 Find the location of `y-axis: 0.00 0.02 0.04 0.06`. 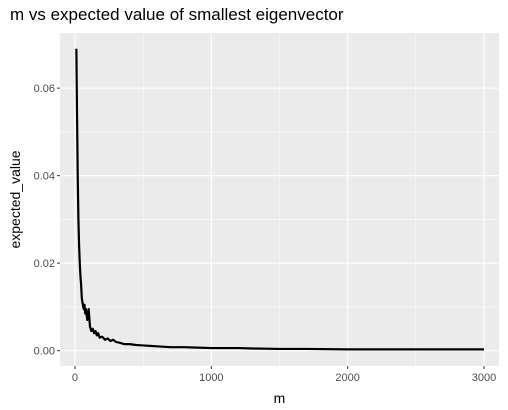

y-axis: 0.00 0.02 0.04 0.06 is located at coordinates (47, 220).